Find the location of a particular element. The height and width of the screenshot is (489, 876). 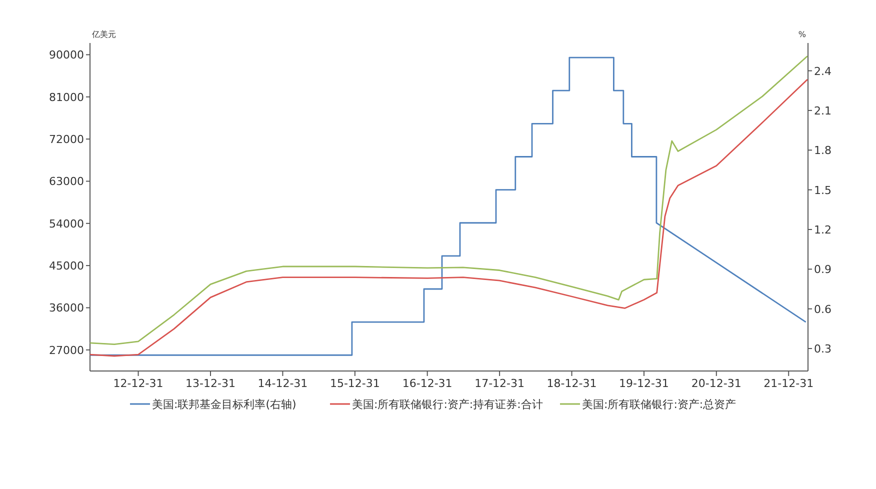

ytick: 45000 is located at coordinates (66, 266).